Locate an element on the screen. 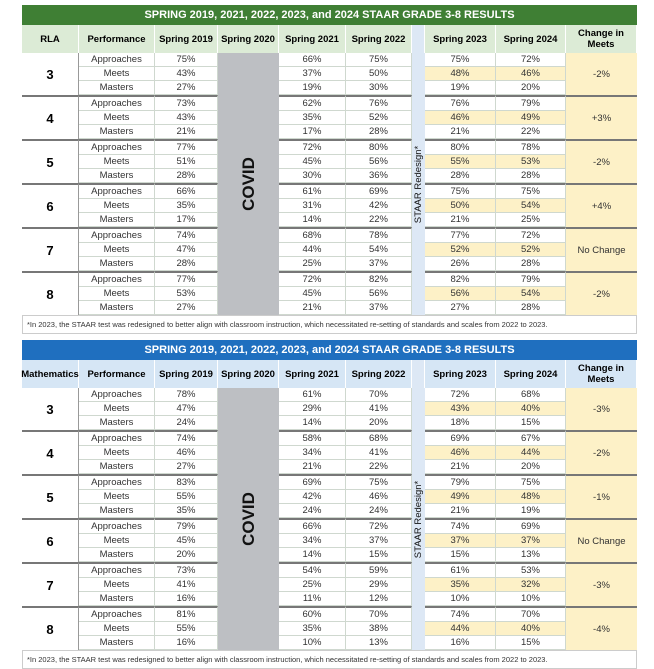  score-cell: 22% is located at coordinates (379, 467).